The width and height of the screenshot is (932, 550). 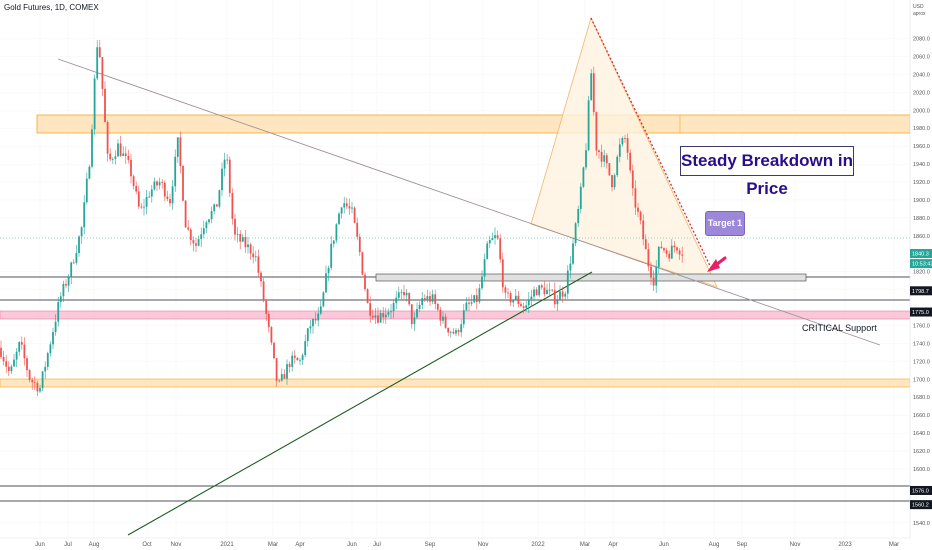 What do you see at coordinates (921, 219) in the screenshot?
I see `price-tick-label: 1880.0` at bounding box center [921, 219].